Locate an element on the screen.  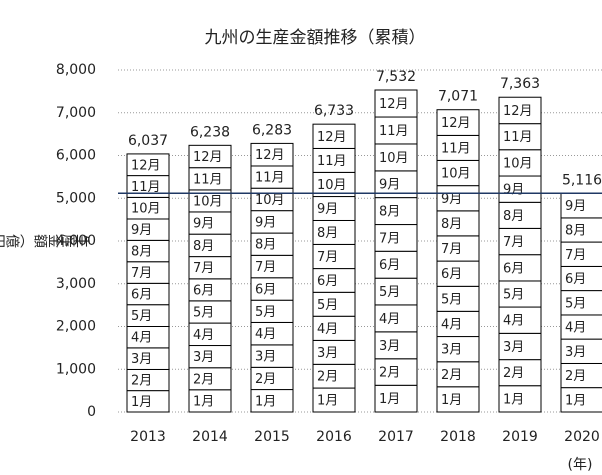
total-label: 7,071 is located at coordinates (458, 97).